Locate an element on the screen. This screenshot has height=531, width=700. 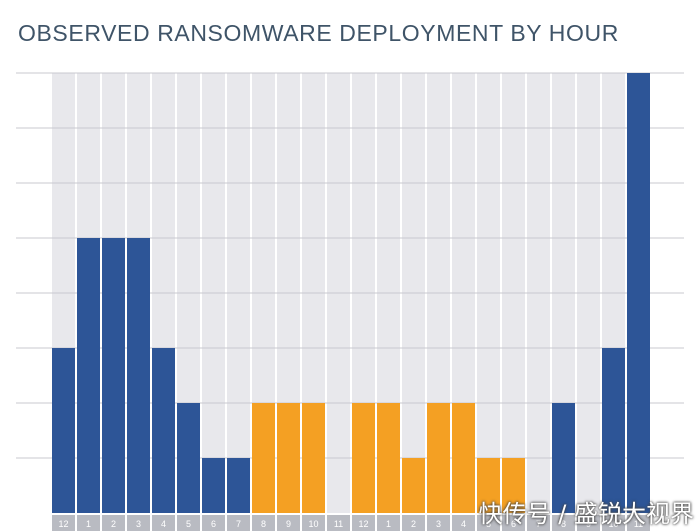
chart-title: OBSERVED RANSOMWARE DEPLOYMENT BY HOUR is located at coordinates (318, 33).